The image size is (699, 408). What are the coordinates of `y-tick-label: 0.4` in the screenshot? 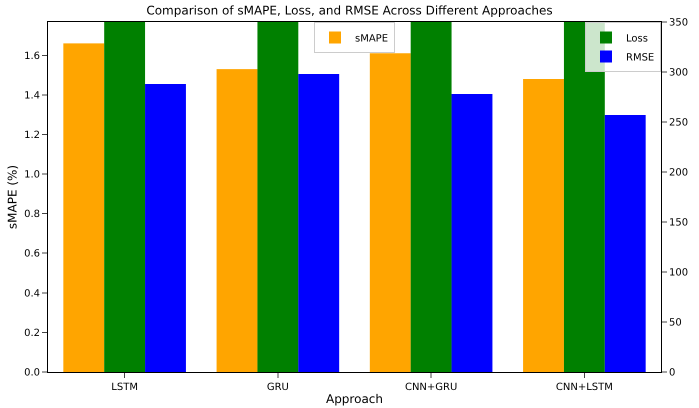 It's located at (32, 294).